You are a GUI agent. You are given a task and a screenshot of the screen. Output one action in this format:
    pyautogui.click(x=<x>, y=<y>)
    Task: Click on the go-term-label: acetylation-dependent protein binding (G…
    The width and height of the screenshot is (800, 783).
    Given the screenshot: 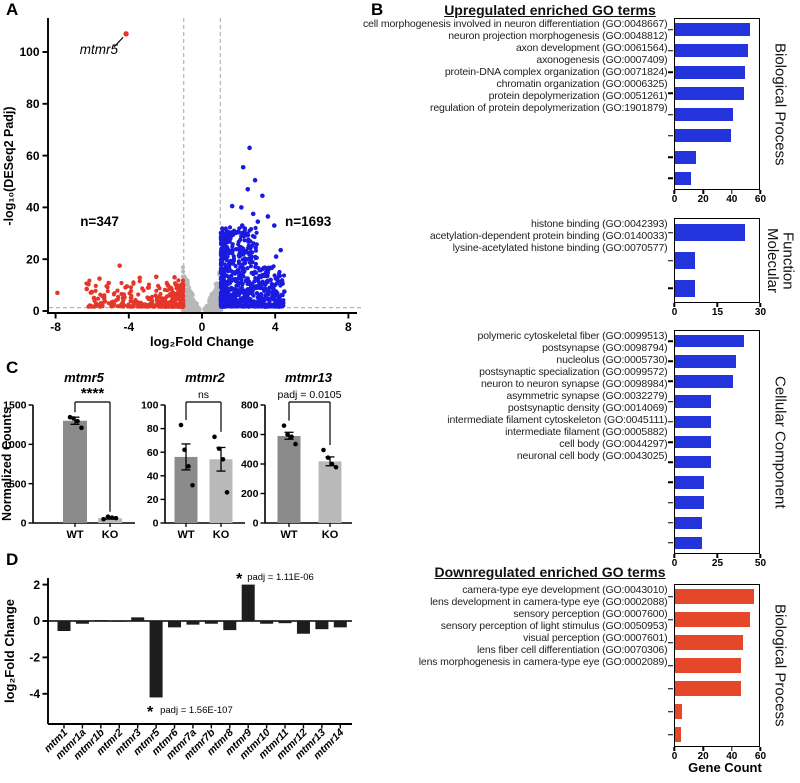 What is the action you would take?
    pyautogui.click(x=548, y=236)
    